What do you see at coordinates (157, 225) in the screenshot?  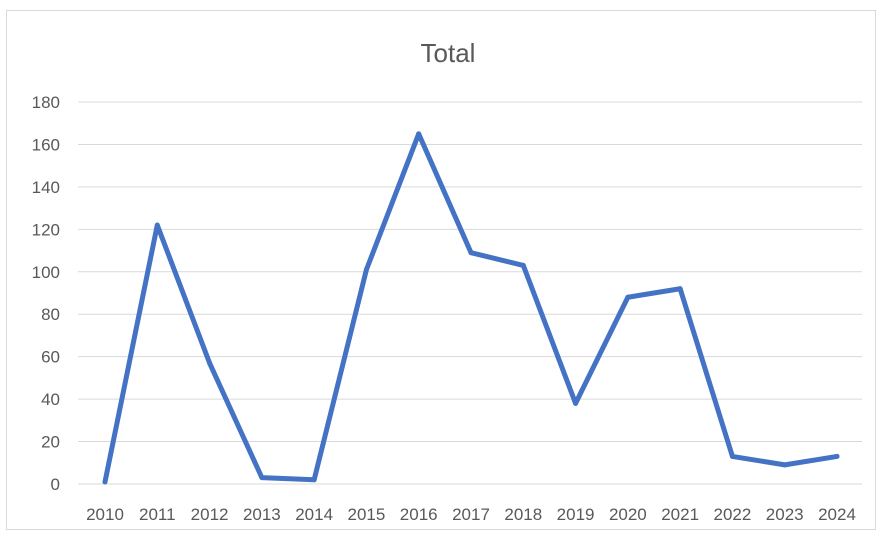 I see `data-point-2011` at bounding box center [157, 225].